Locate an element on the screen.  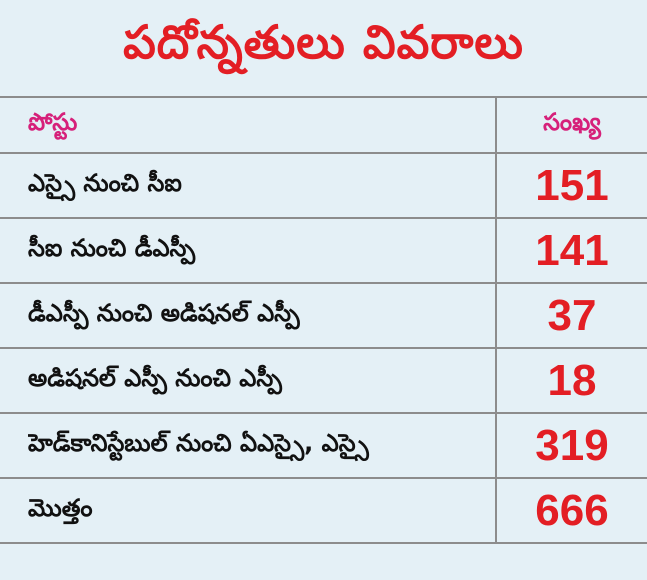
row-label: అడిషనల్ ఎస్పీ నుంచి ఎస్పీ is located at coordinates (155, 377).